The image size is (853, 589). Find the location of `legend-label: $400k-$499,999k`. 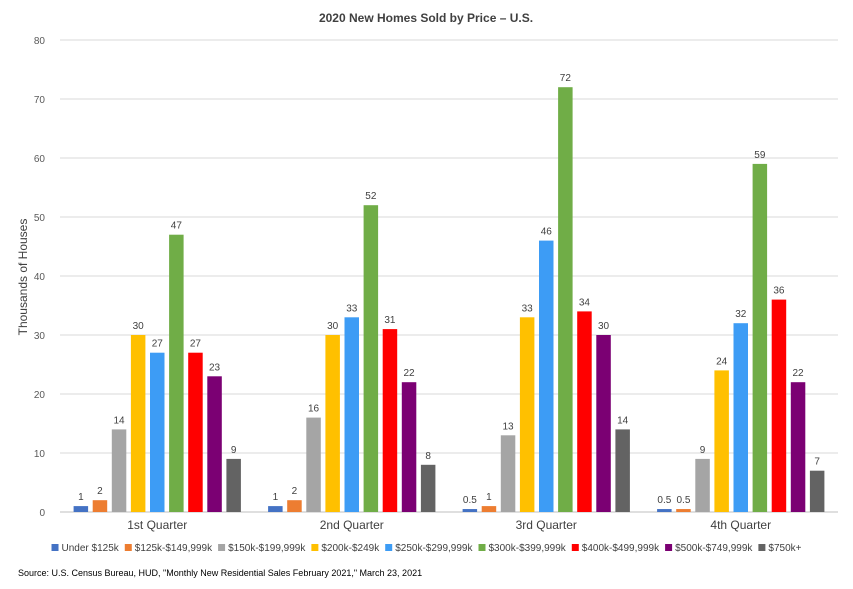

legend-label: $400k-$499,999k is located at coordinates (621, 548).